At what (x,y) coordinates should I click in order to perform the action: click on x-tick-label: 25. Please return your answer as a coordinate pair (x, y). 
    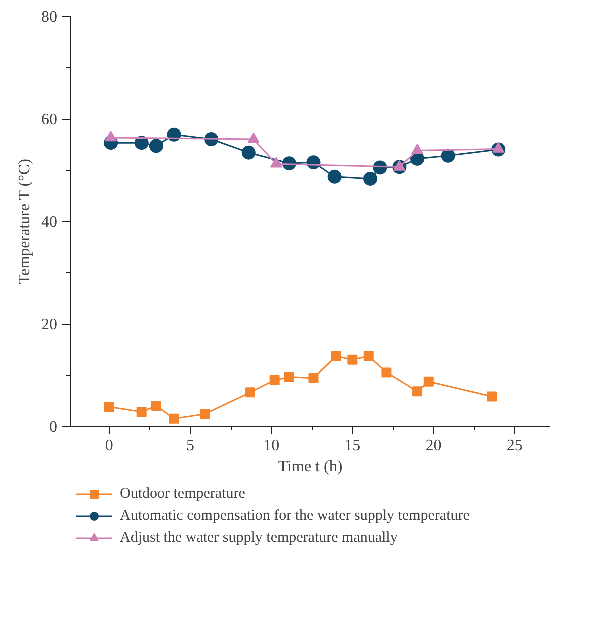
    Looking at the image, I should click on (514, 446).